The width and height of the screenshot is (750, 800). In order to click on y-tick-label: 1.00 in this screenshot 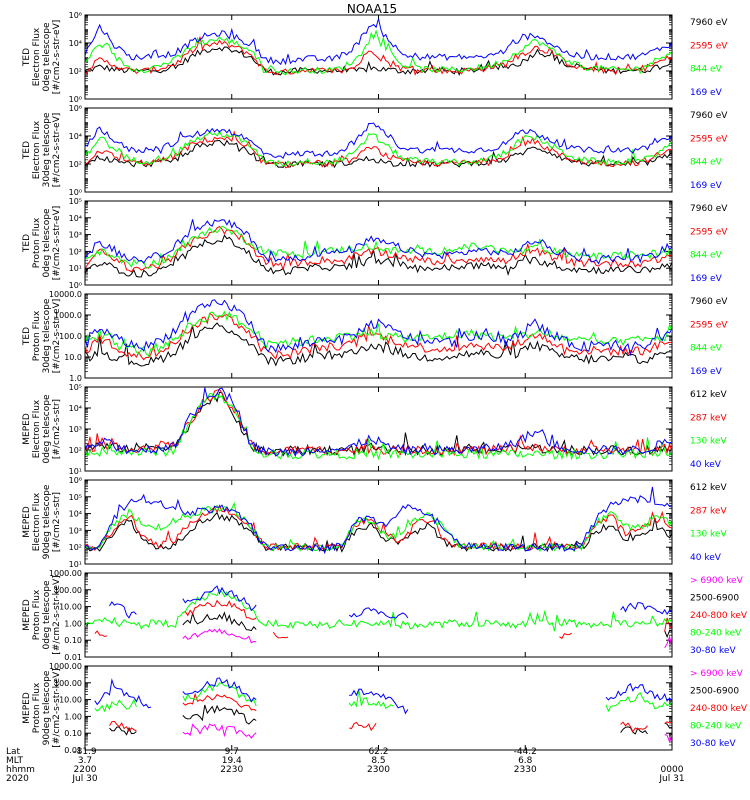, I will do `click(73, 716)`.